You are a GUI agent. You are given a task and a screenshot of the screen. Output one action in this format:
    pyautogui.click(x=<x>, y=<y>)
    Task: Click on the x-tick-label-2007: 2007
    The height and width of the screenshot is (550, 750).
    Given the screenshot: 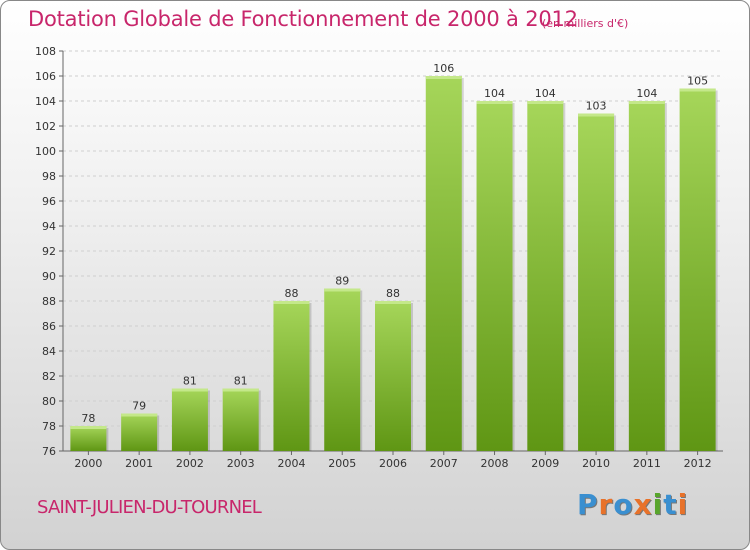 What is the action you would take?
    pyautogui.click(x=444, y=463)
    